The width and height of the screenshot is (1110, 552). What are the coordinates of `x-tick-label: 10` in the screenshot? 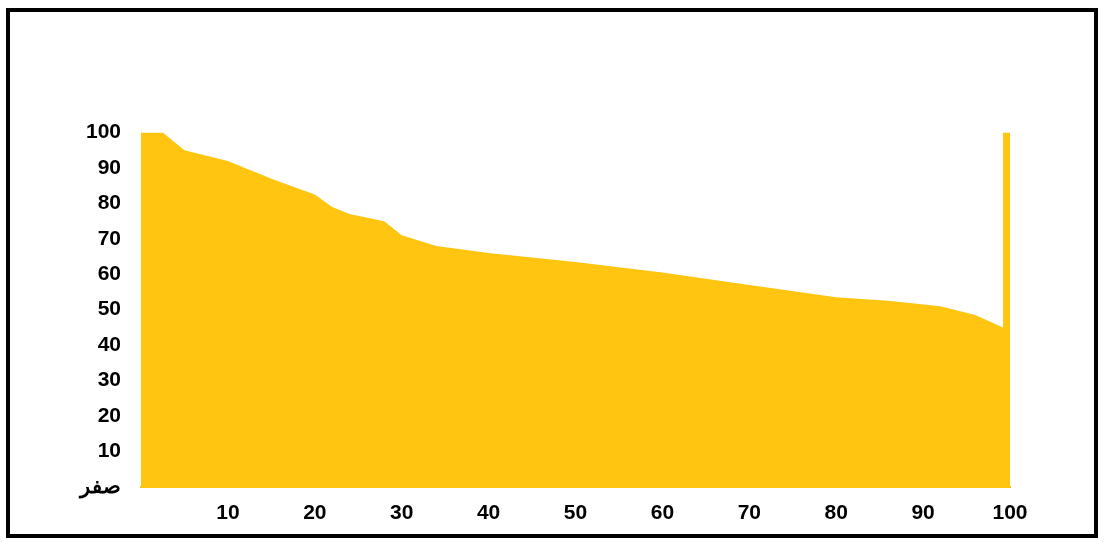 It's located at (228, 512).